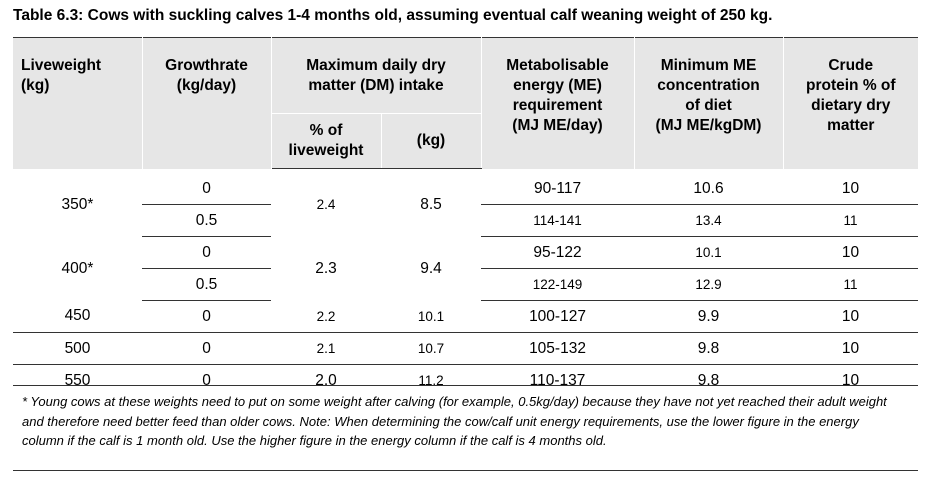 The height and width of the screenshot is (486, 930). What do you see at coordinates (466, 284) in the screenshot?
I see `table-row: 0.5 122-149 12.9 11` at bounding box center [466, 284].